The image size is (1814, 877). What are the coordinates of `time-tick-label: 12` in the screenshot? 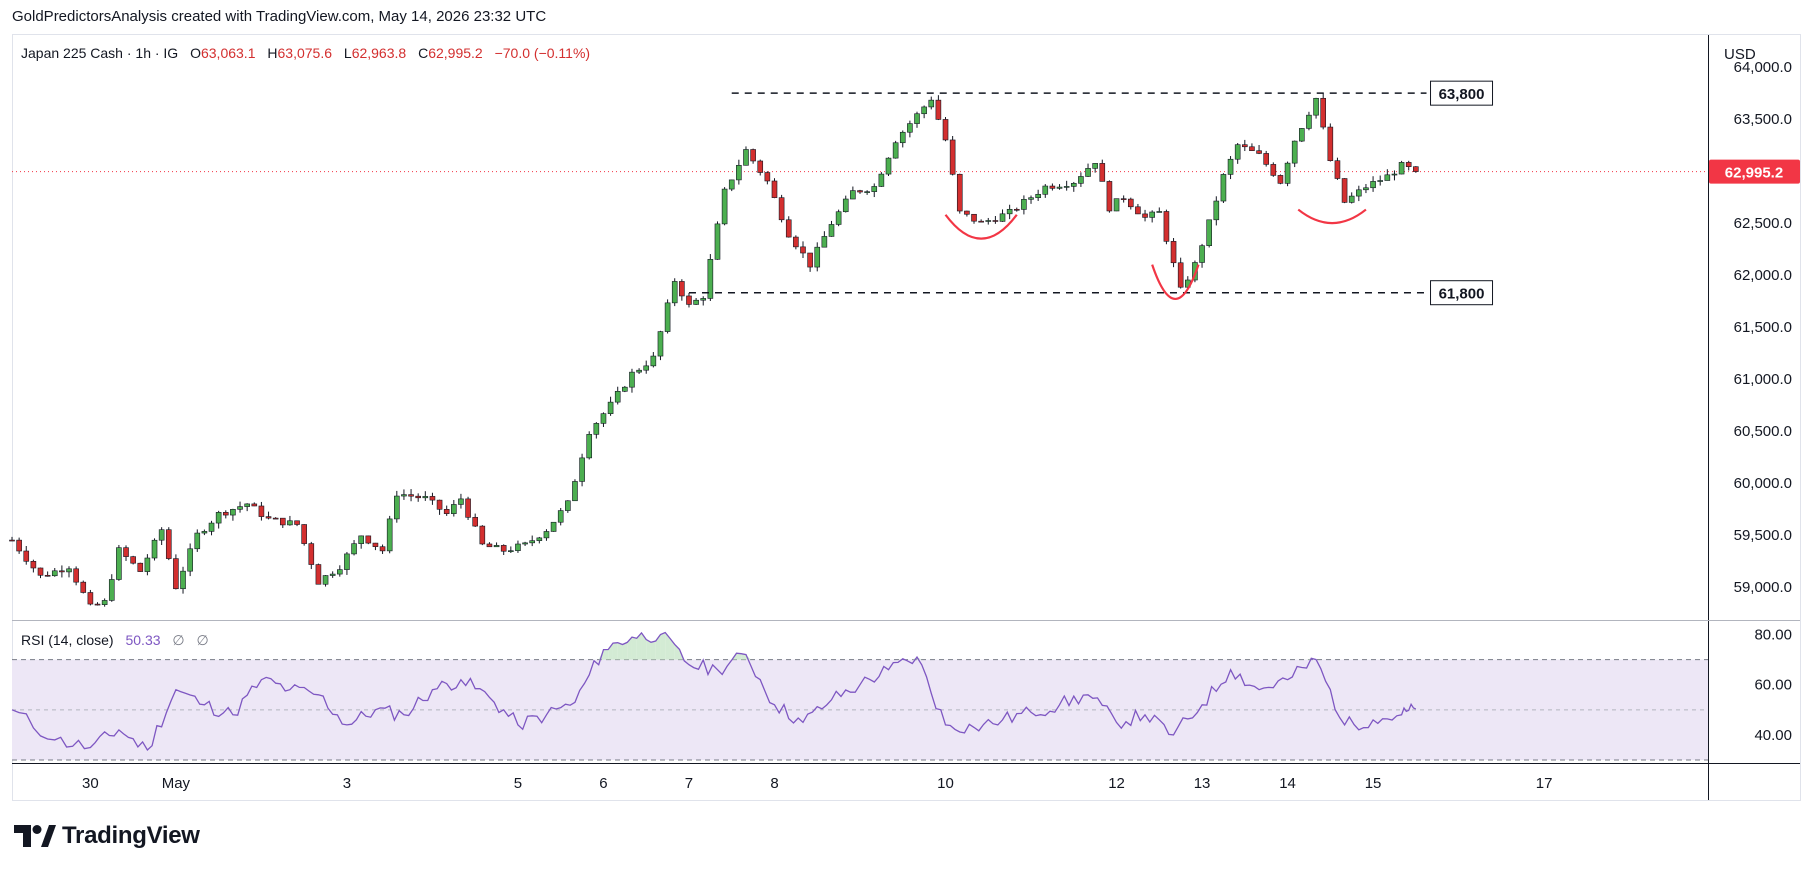 It's located at (1116, 783).